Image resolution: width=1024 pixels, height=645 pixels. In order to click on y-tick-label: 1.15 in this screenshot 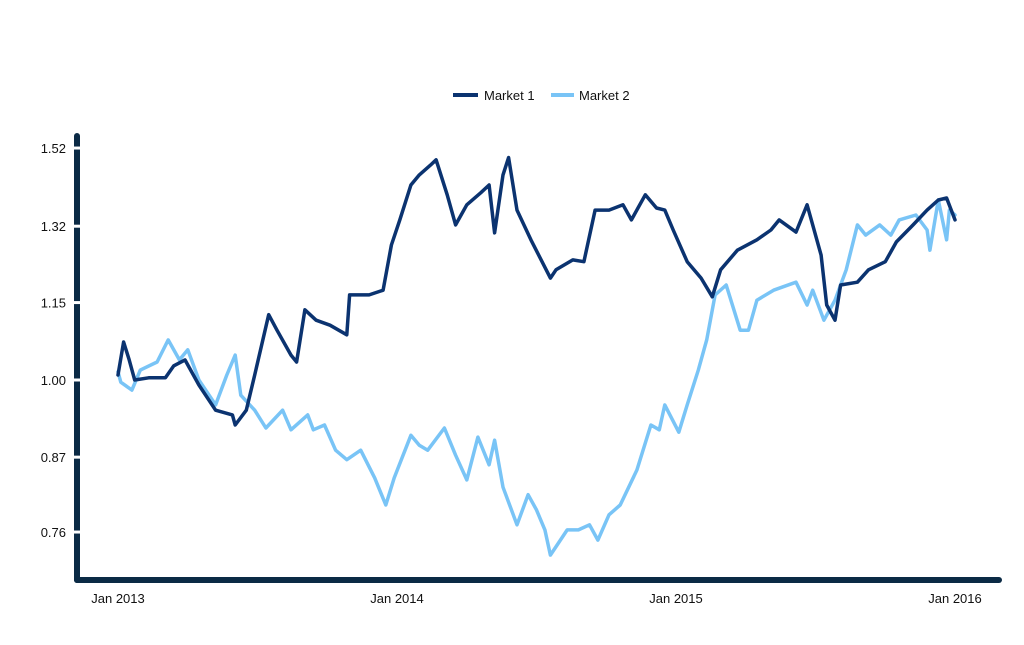, I will do `click(53, 303)`.